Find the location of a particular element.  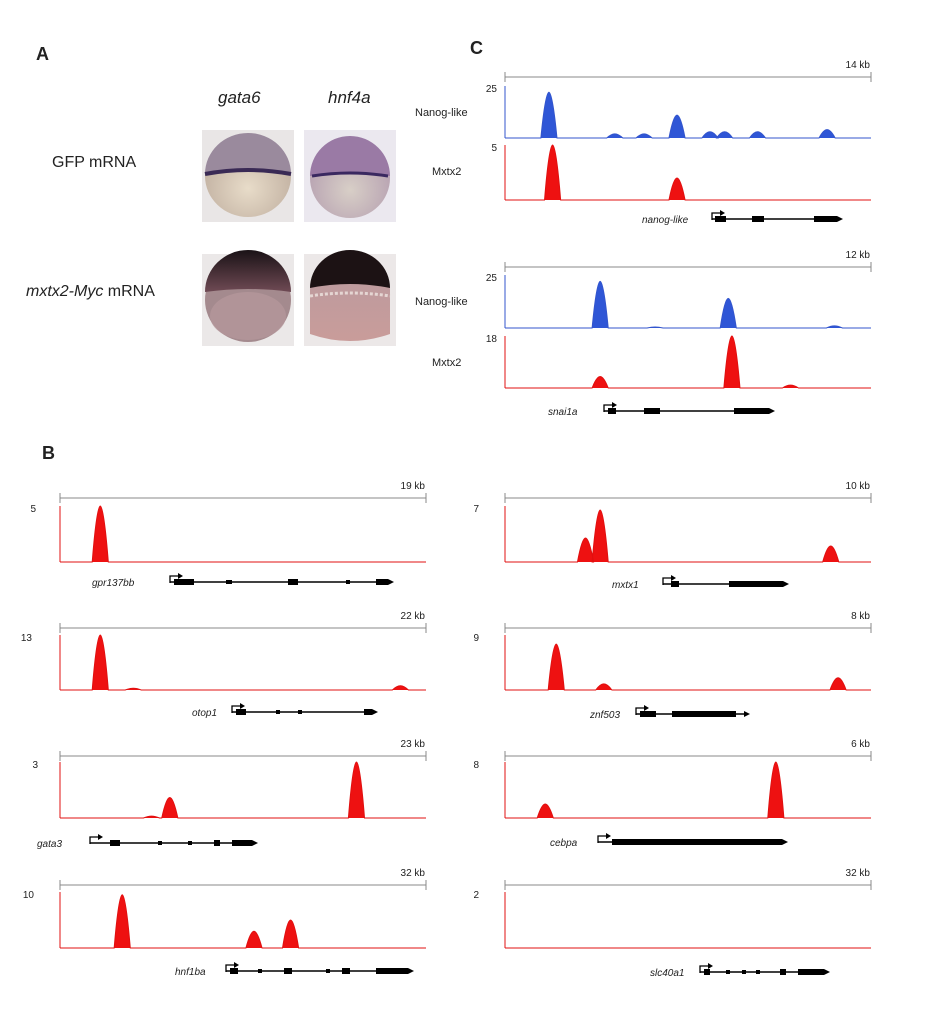

track-group-cebpa: 6 kb 8 is located at coordinates (672, 779).